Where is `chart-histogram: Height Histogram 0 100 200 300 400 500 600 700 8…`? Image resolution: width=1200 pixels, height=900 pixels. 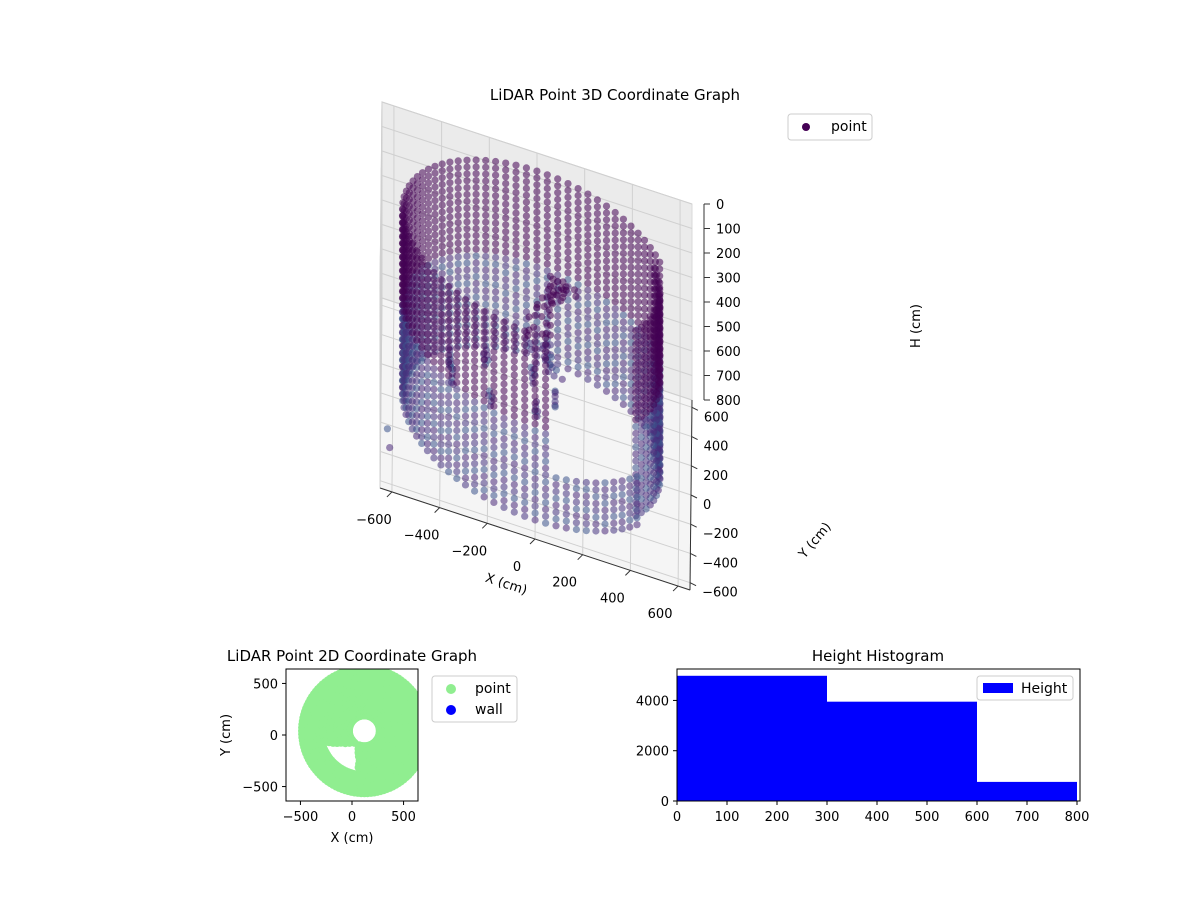 chart-histogram: Height Histogram 0 100 200 300 400 500 600 700 8… is located at coordinates (863, 736).